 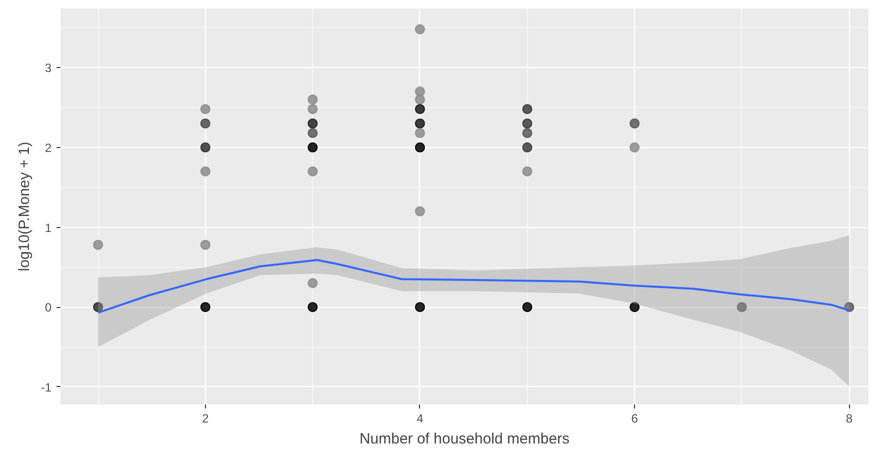 What do you see at coordinates (206, 419) in the screenshot?
I see `x-tick-label: 2` at bounding box center [206, 419].